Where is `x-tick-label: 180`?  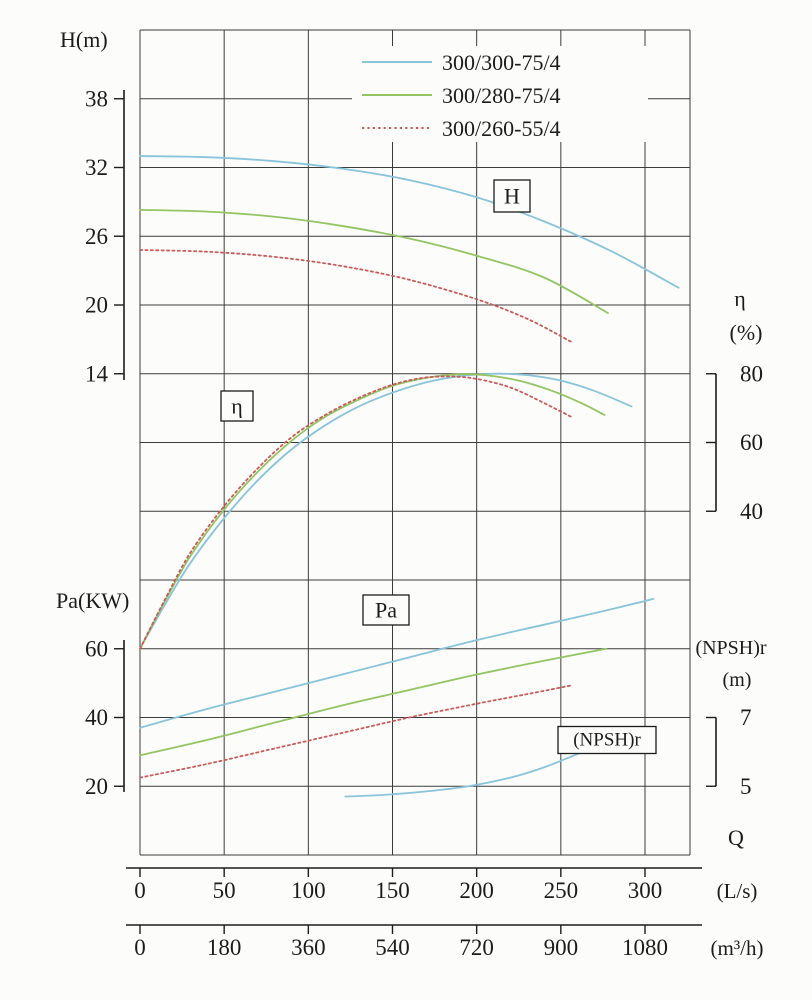 x-tick-label: 180 is located at coordinates (224, 947).